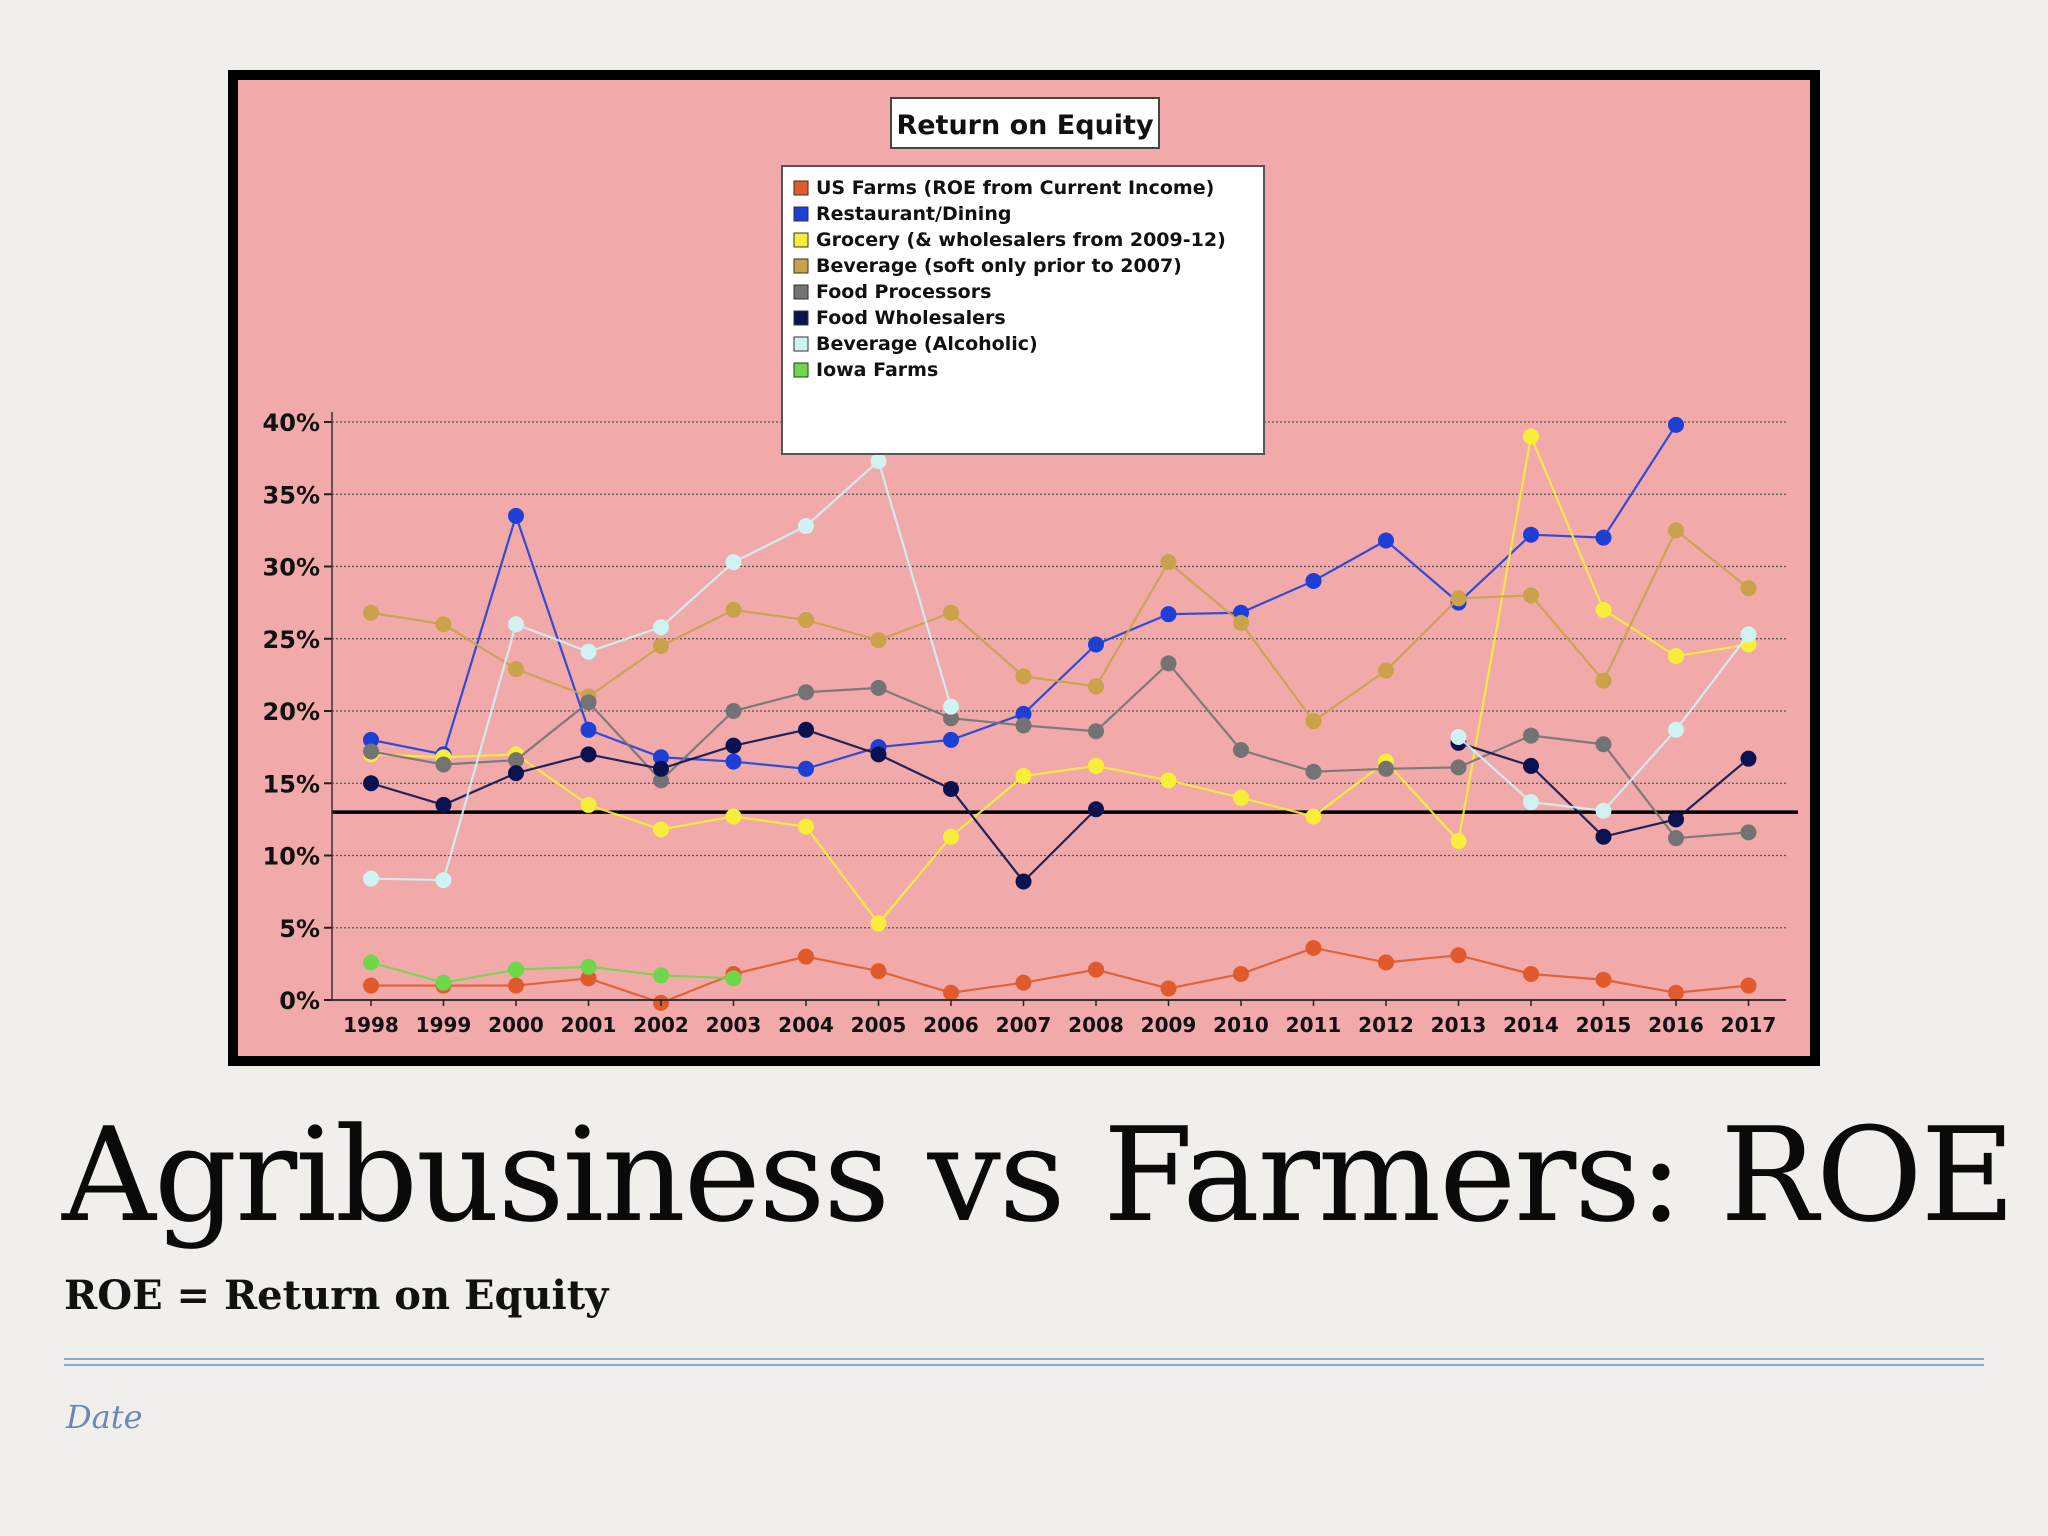 This screenshot has height=1536, width=2048. Describe the element at coordinates (336, 1295) in the screenshot. I see `slide-subtitle: ROE = Return on Equity` at that location.